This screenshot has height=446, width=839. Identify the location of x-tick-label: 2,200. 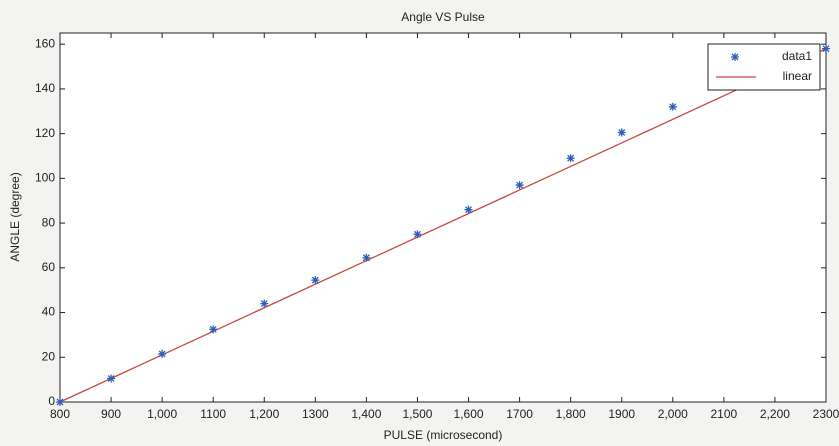
(775, 414).